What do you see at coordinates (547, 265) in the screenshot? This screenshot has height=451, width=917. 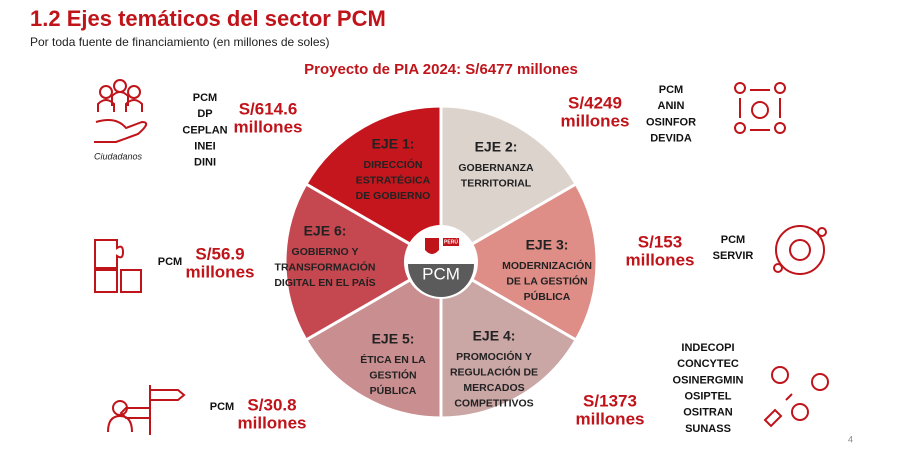 I see `sector-text: MODERNIZACIÓN` at bounding box center [547, 265].